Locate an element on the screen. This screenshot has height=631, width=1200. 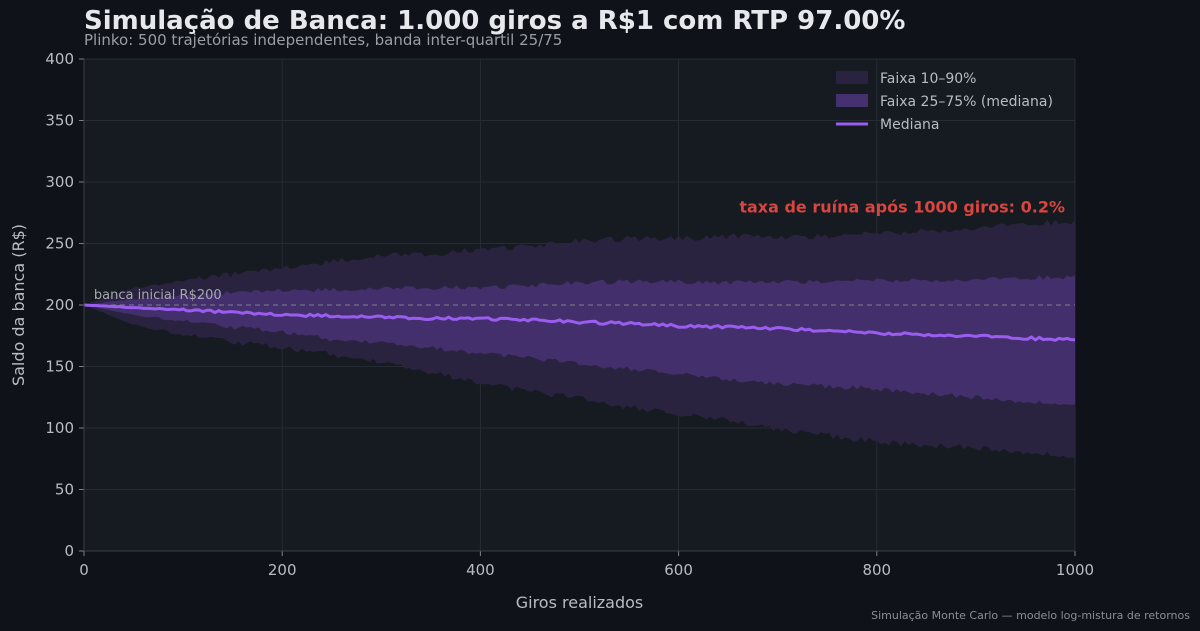
y-tick-label: 0 is located at coordinates (69, 551).